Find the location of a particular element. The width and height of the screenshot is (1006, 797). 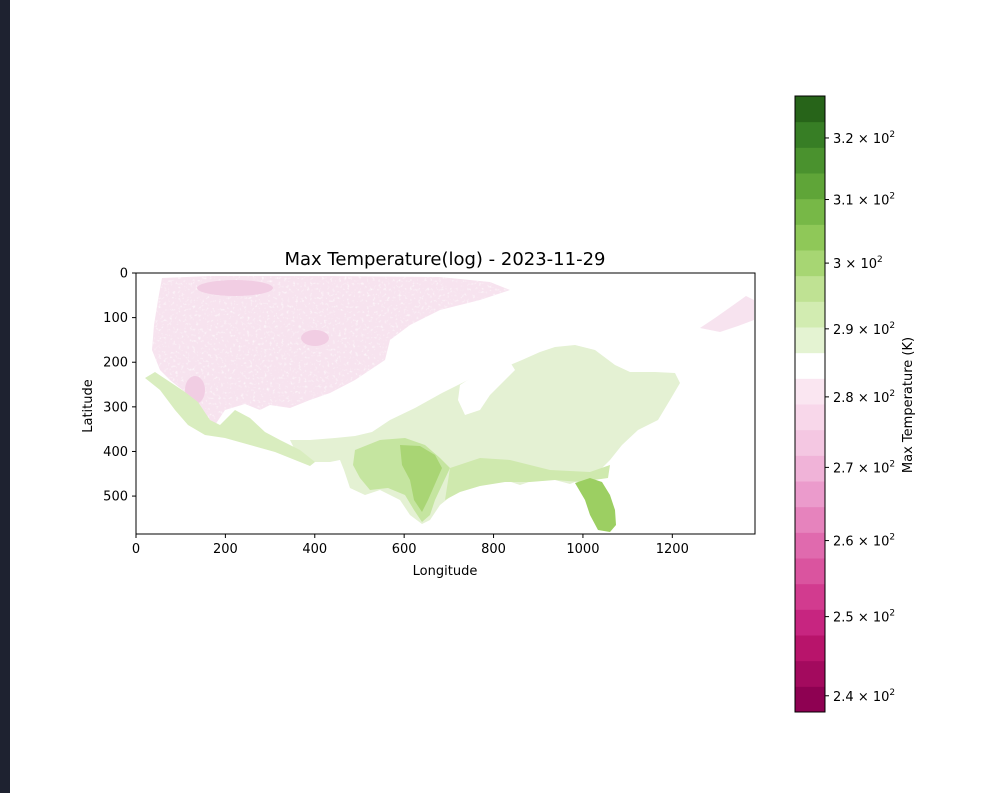

y-tick-label: 100 is located at coordinates (115, 318).